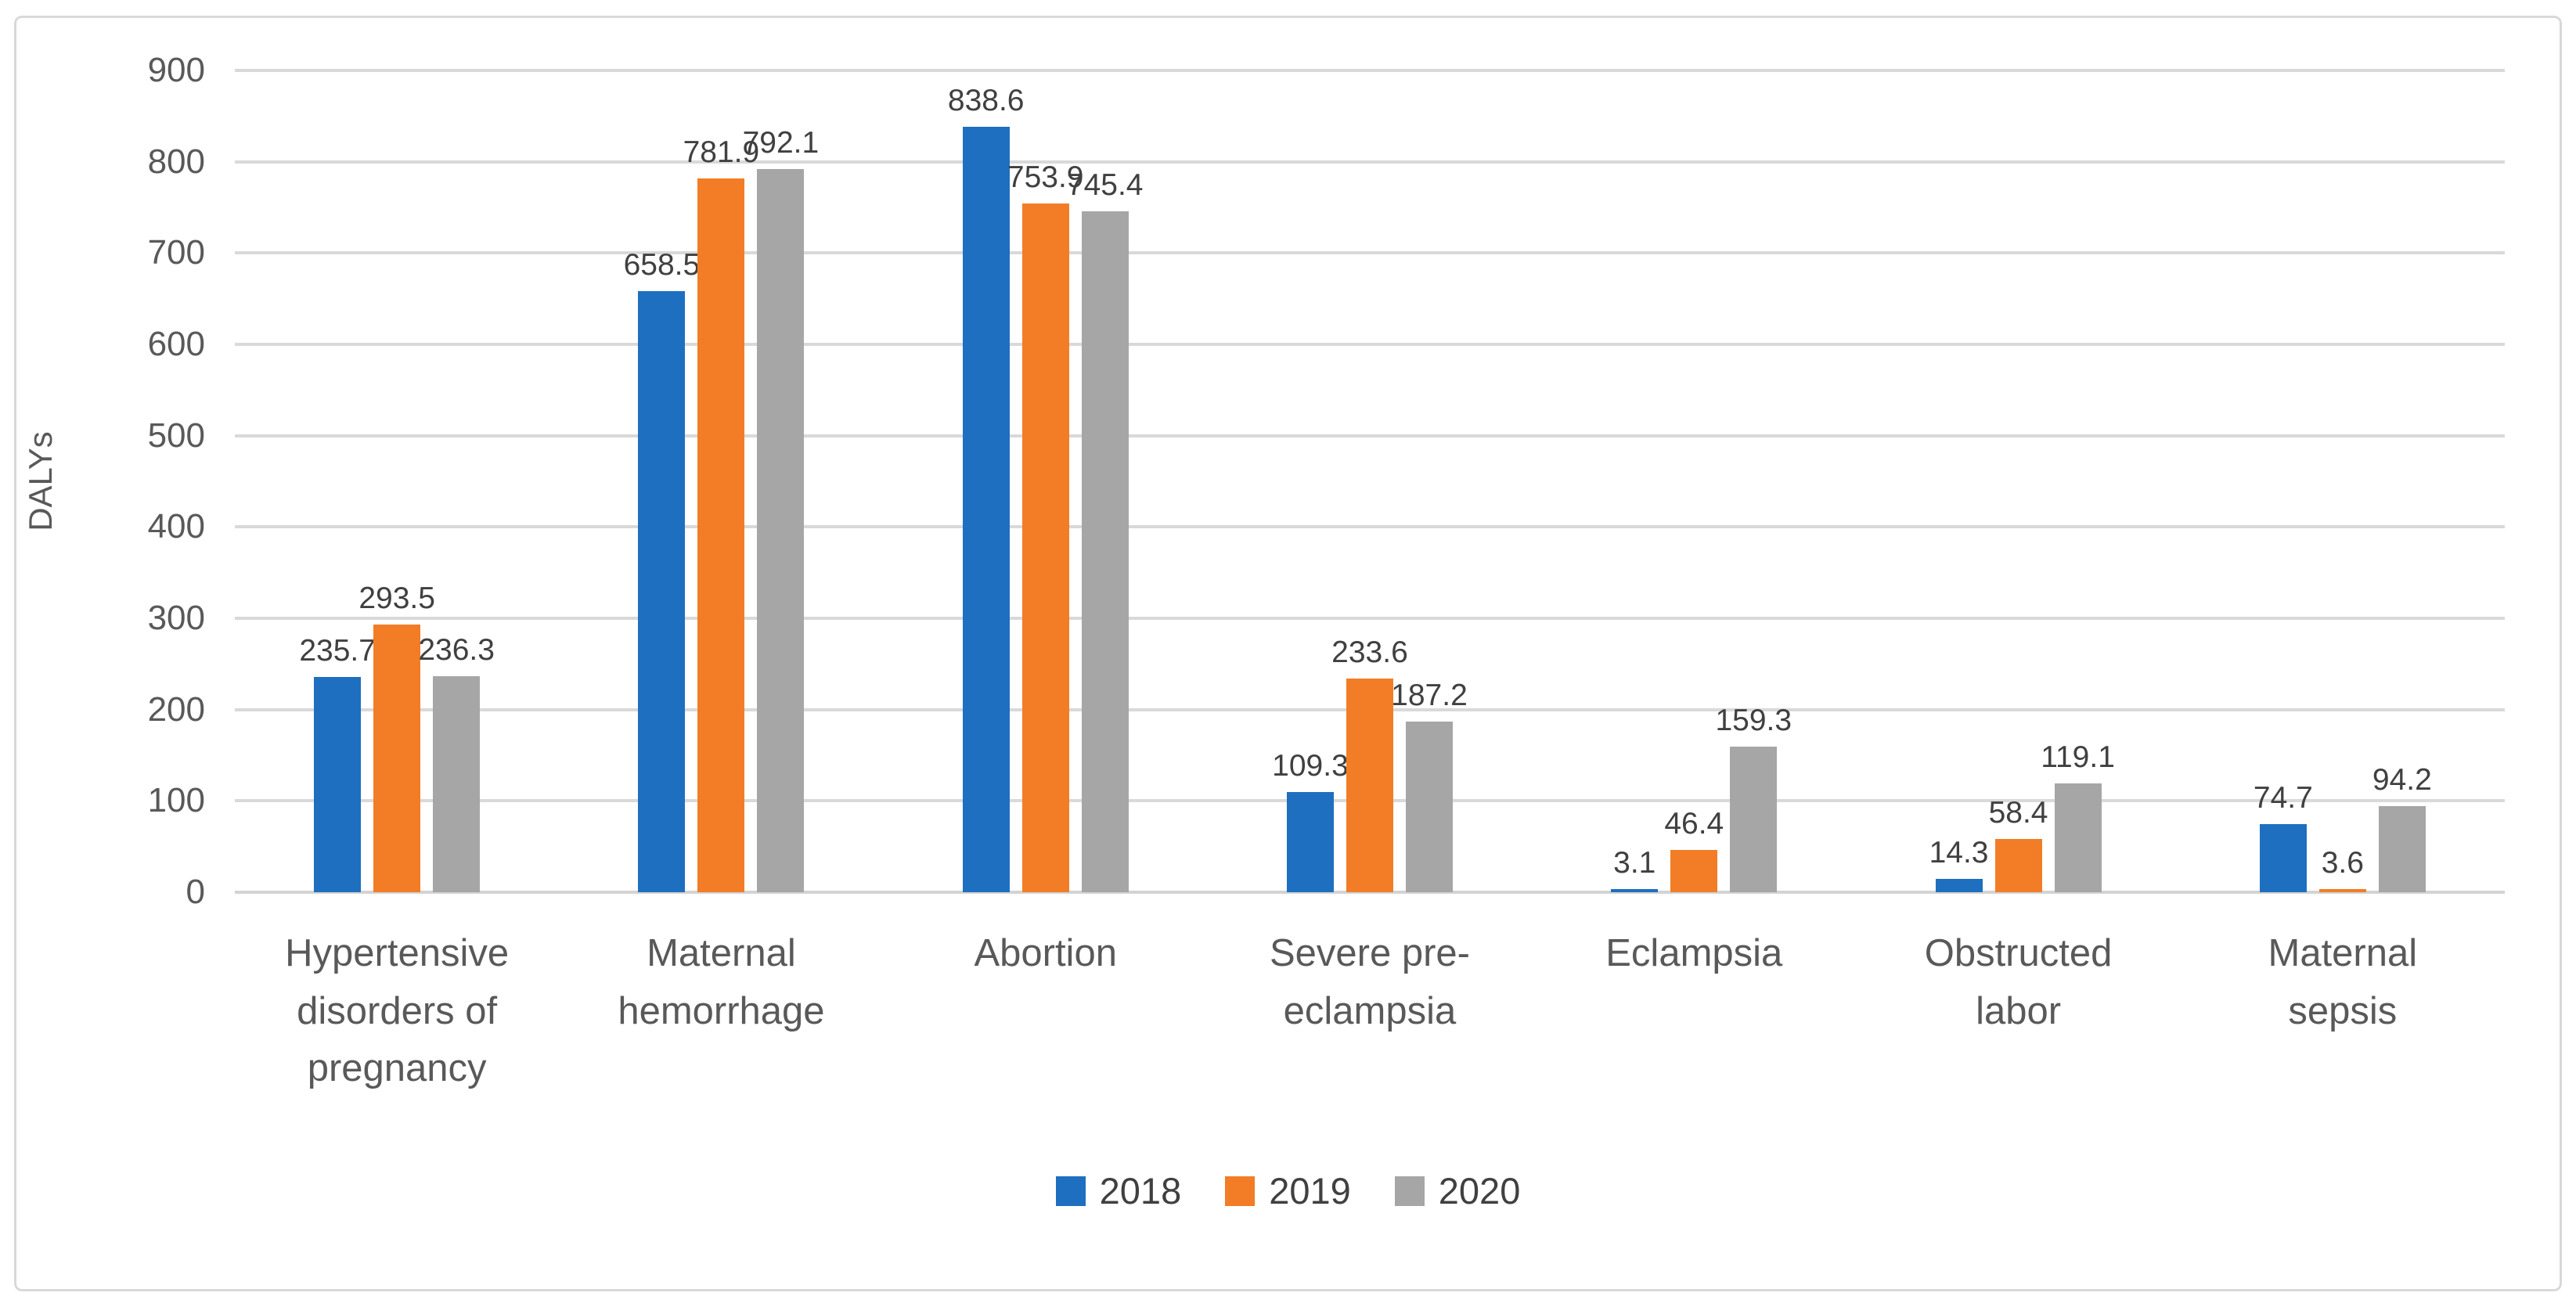 The width and height of the screenshot is (2576, 1307). I want to click on bar-value-label: 792.1, so click(781, 142).